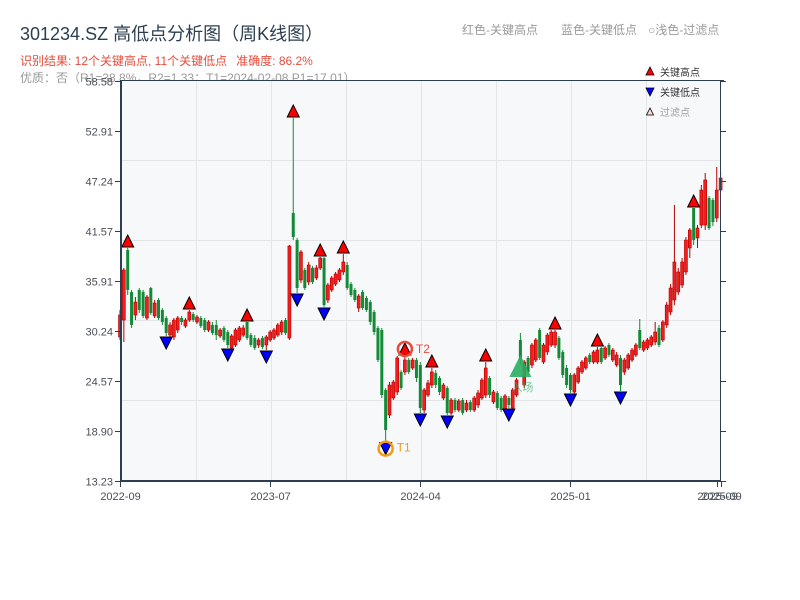  What do you see at coordinates (423, 349) in the screenshot?
I see `t2-label: T2` at bounding box center [423, 349].